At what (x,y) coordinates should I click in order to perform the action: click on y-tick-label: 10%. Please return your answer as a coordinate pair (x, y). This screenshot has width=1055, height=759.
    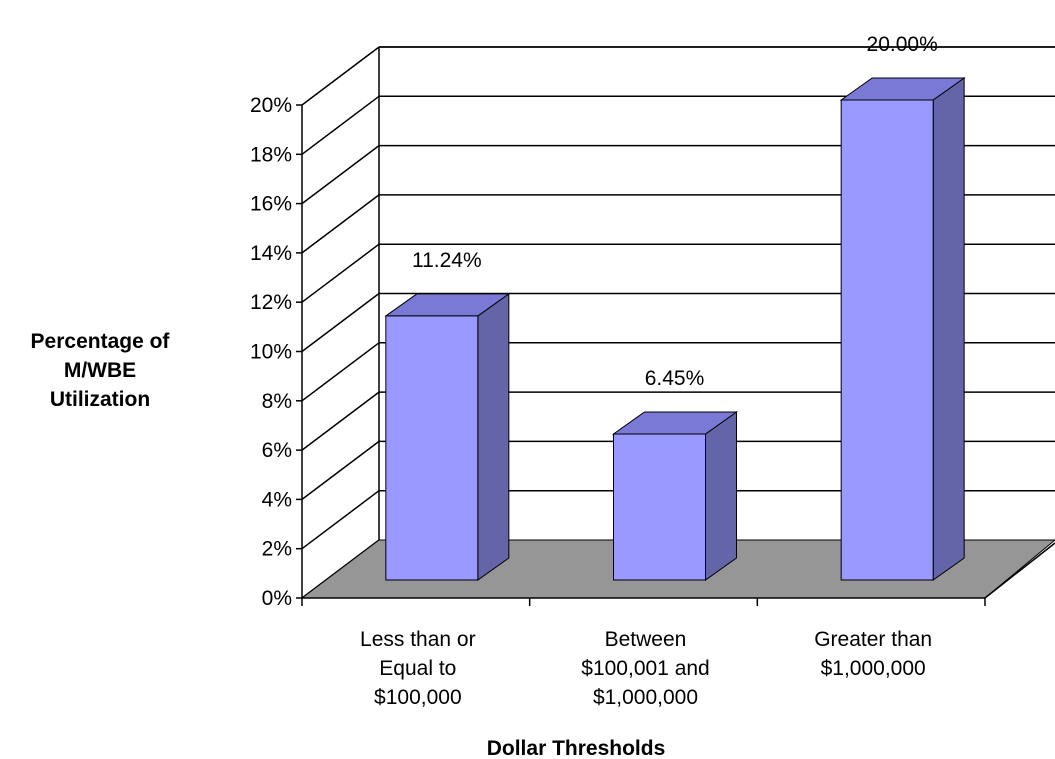
    Looking at the image, I should click on (271, 352).